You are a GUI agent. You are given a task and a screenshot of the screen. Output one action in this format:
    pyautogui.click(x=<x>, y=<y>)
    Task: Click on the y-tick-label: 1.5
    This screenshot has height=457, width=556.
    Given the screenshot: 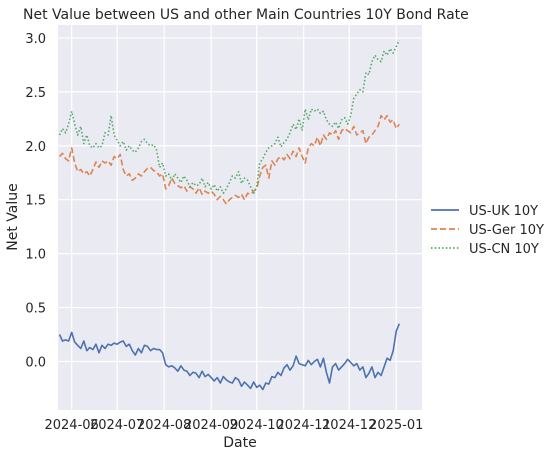 What is the action you would take?
    pyautogui.click(x=35, y=201)
    